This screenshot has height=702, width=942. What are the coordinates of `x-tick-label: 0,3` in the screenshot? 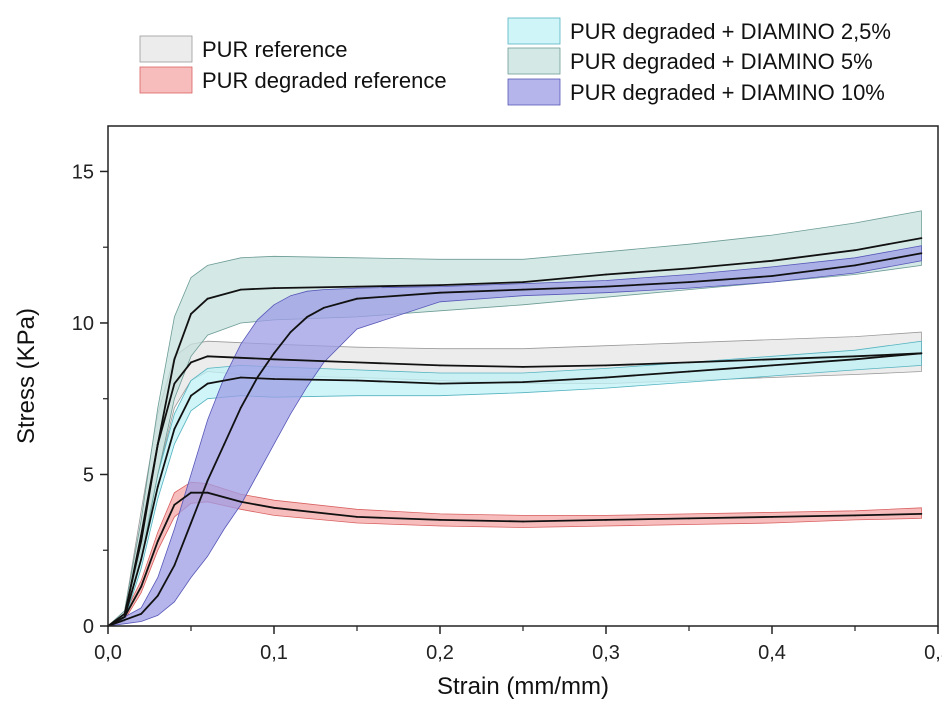 It's located at (606, 653).